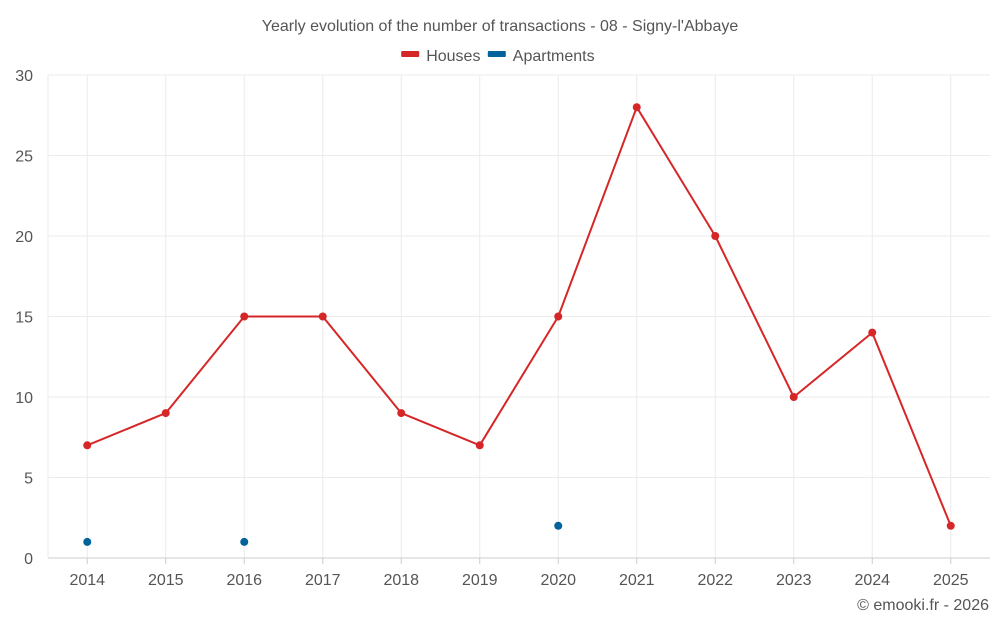  What do you see at coordinates (951, 580) in the screenshot?
I see `x-tick-label: 2025` at bounding box center [951, 580].